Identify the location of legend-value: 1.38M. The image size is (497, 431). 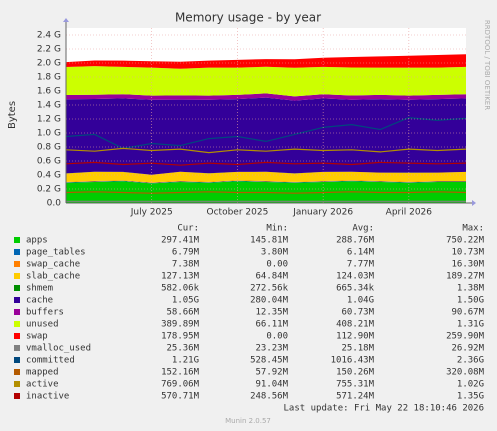
(471, 289).